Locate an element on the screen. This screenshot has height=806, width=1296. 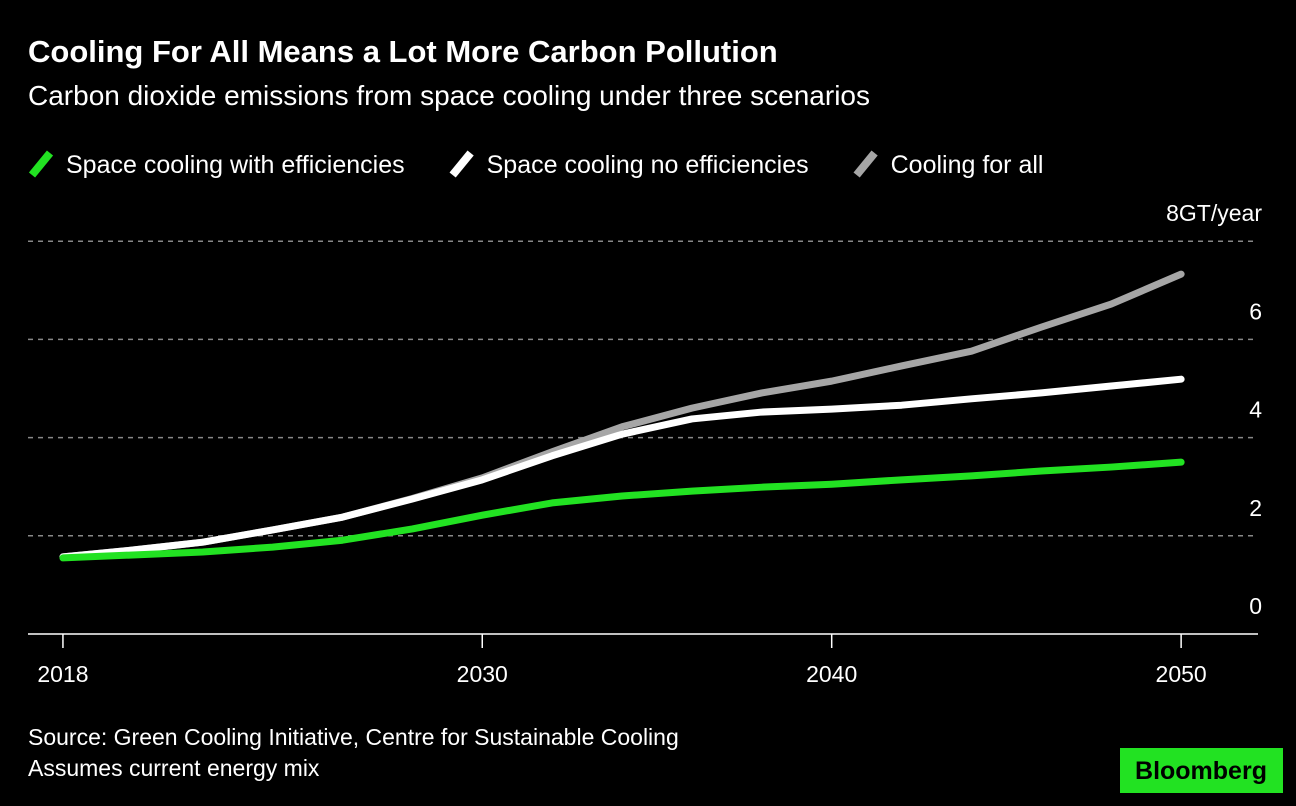
brand-box is located at coordinates (1201, 770).